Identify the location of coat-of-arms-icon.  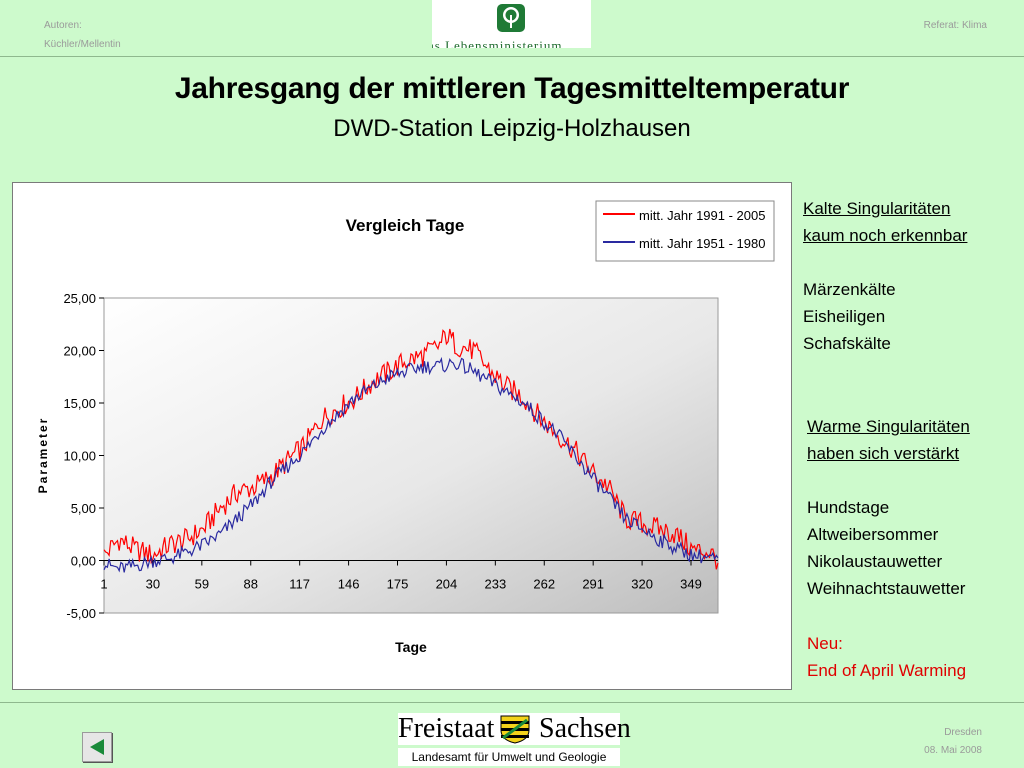
(515, 729).